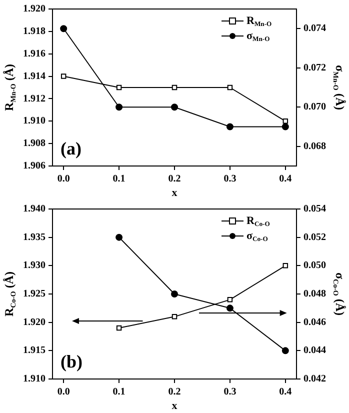  I want to click on y-tick-label: 1.940, so click(34, 209).